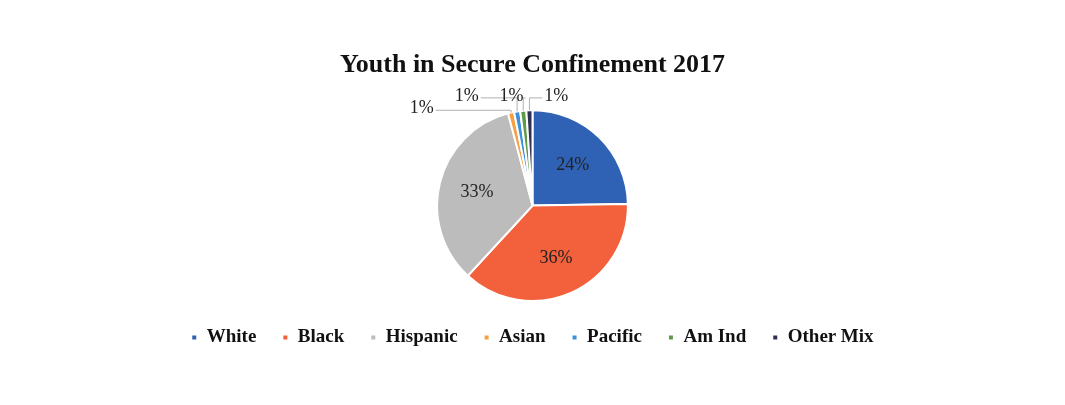 The image size is (1065, 405). I want to click on legend-label: Hispanic, so click(421, 336).